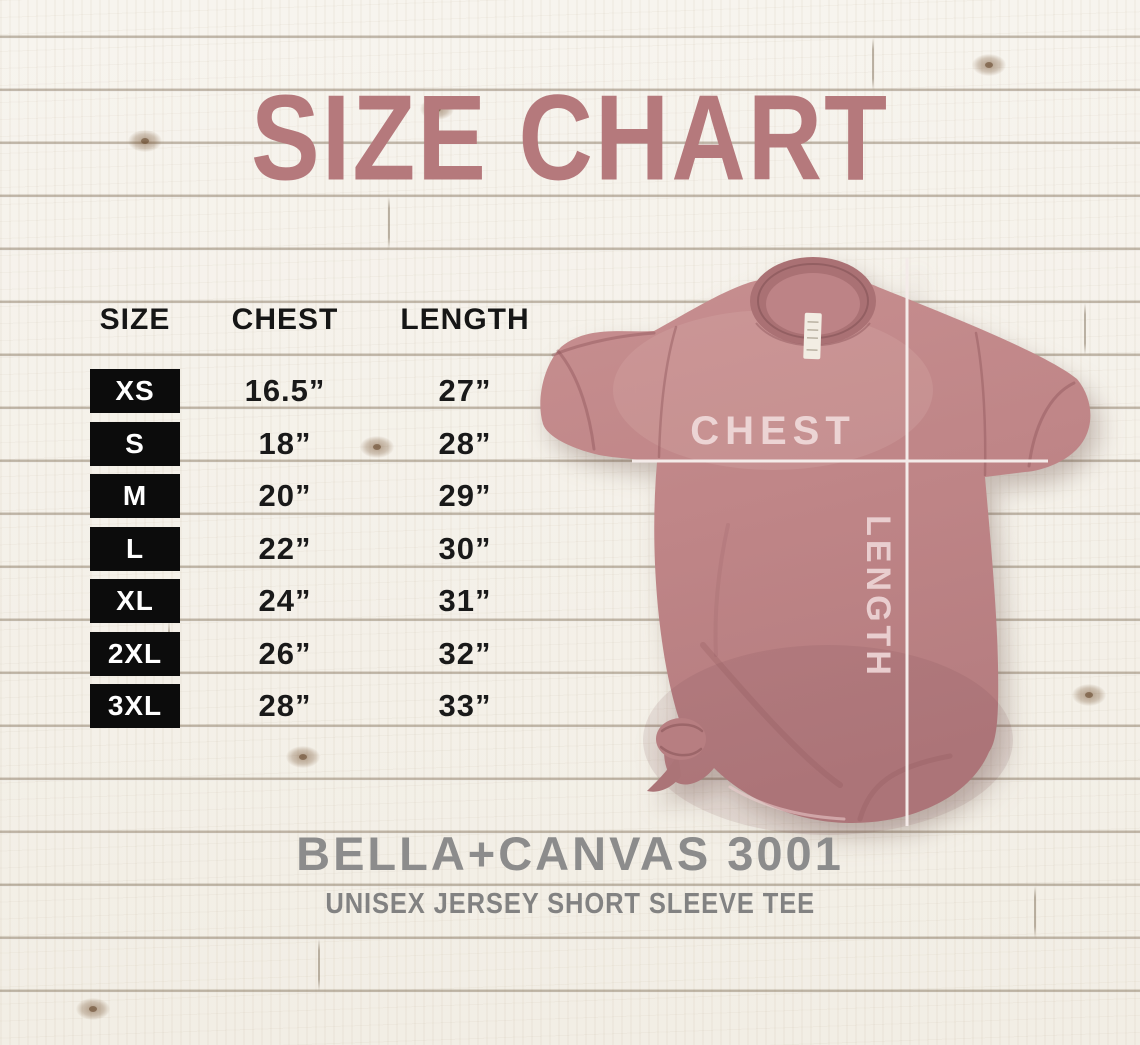 Image resolution: width=1140 pixels, height=1045 pixels. I want to click on product-subtitle-wrap: UNISEX JERSEY SHORT SLEEVE TEE, so click(570, 904).